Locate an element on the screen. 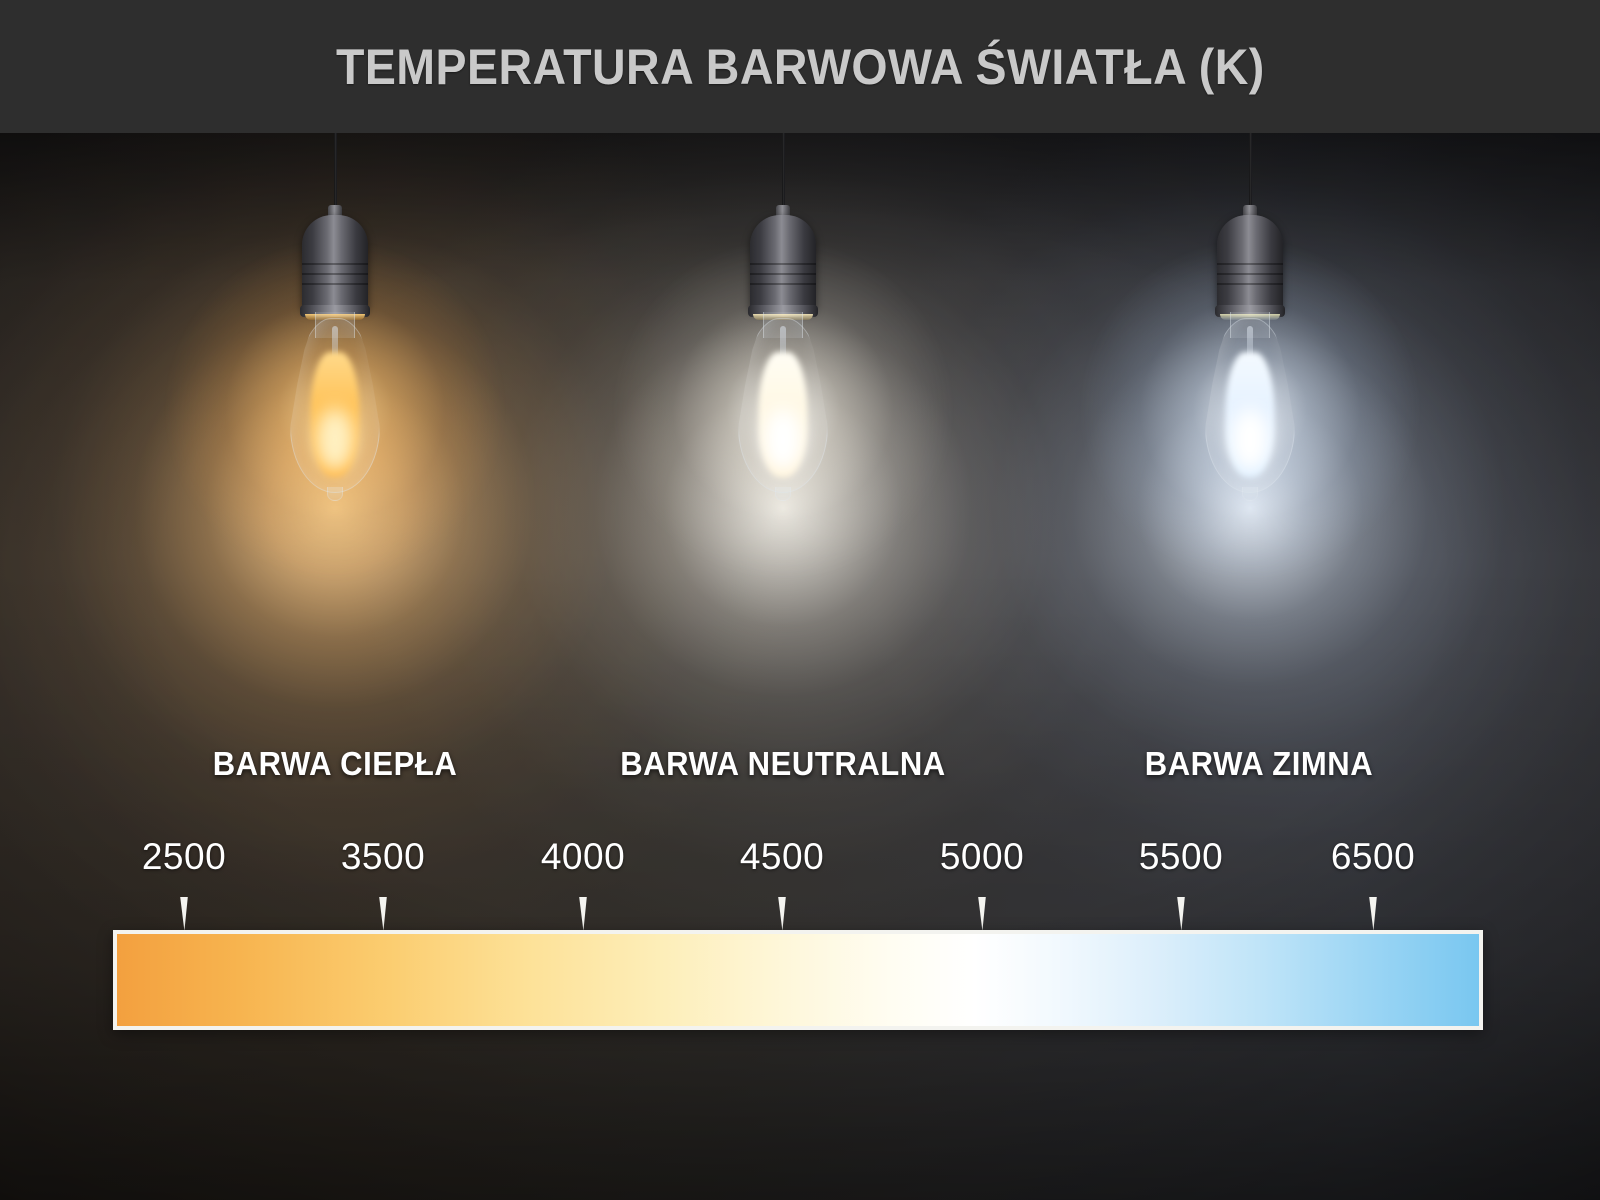 The image size is (1600, 1200). tick-label-3500: 3500 is located at coordinates (383, 856).